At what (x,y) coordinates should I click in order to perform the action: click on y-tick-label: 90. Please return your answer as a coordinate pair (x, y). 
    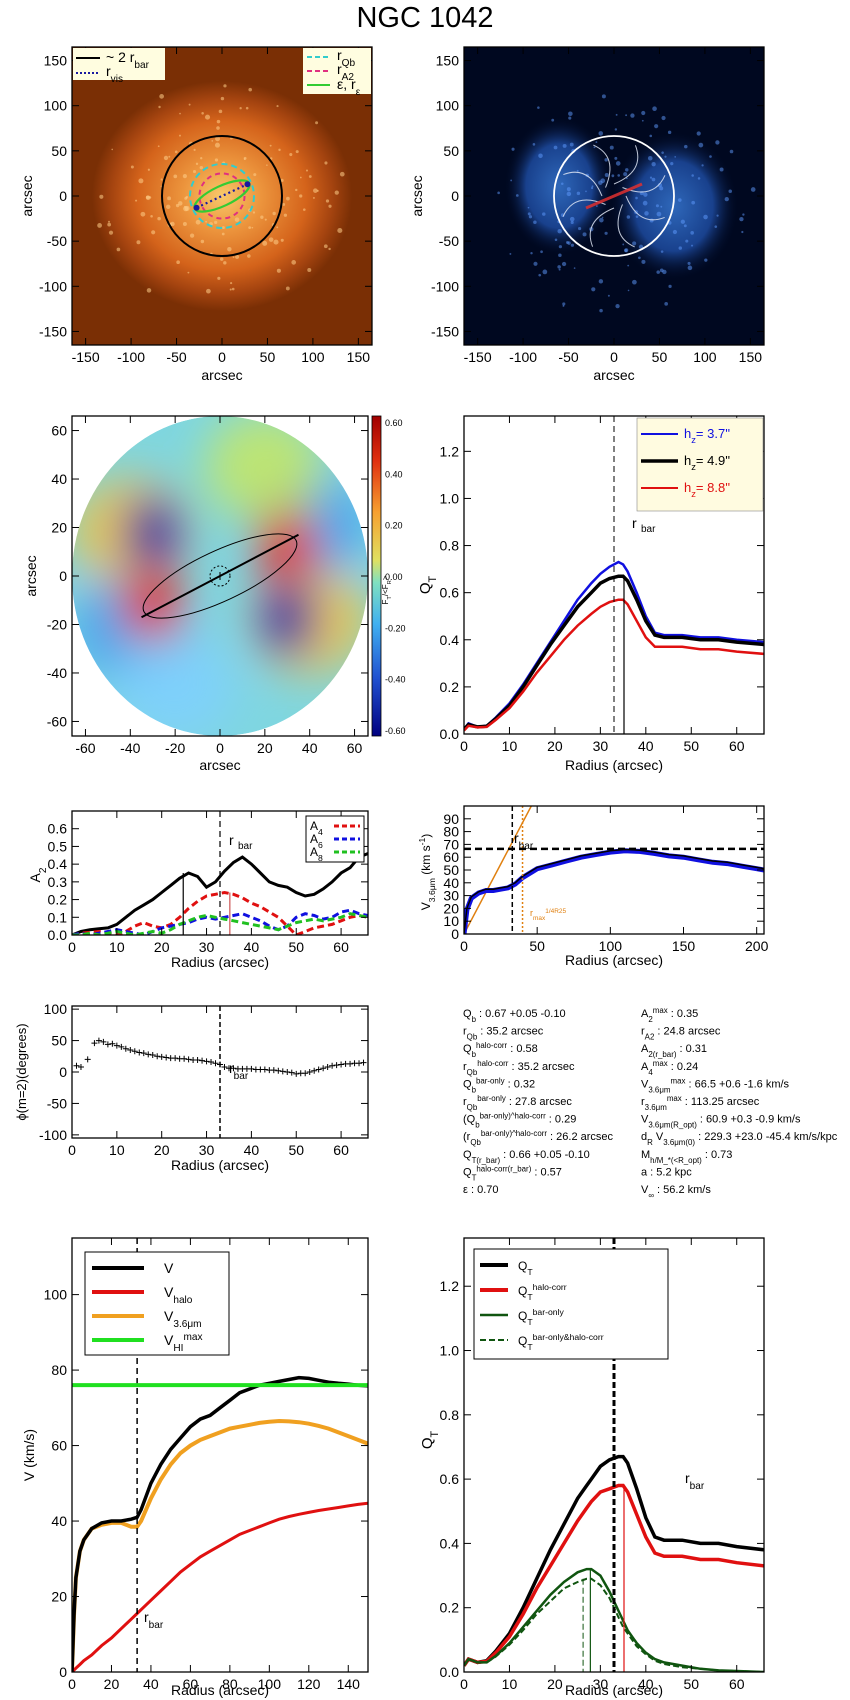
    Looking at the image, I should click on (451, 819).